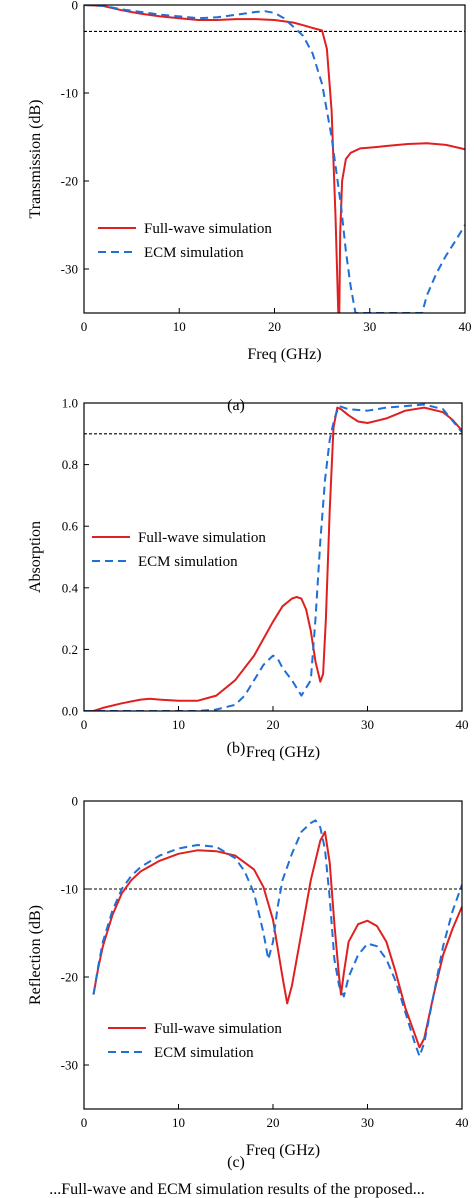 This screenshot has width=474, height=1198. What do you see at coordinates (70, 587) in the screenshot?
I see `y-tick-label: 0.4` at bounding box center [70, 587].